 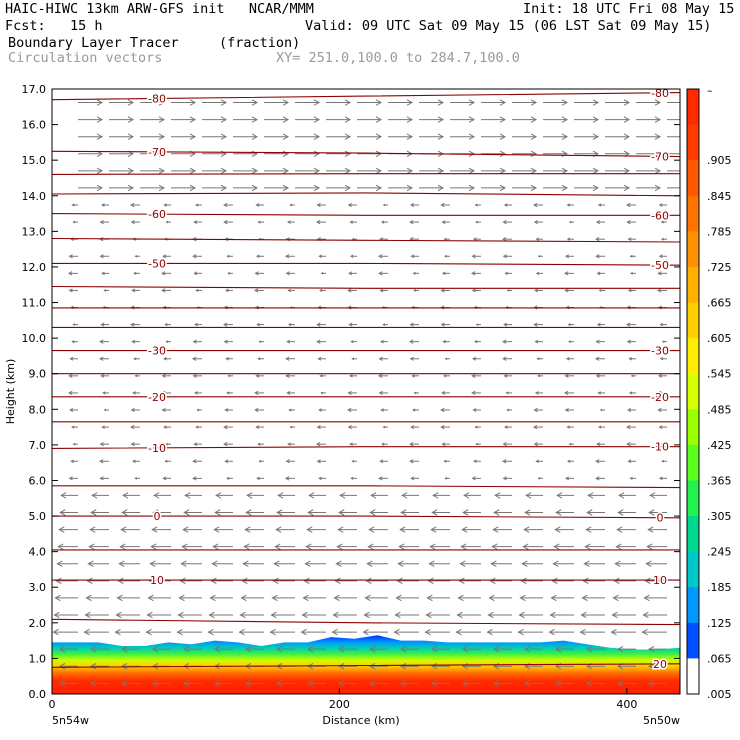 I want to click on isotherm-label: 0, so click(x=157, y=516).